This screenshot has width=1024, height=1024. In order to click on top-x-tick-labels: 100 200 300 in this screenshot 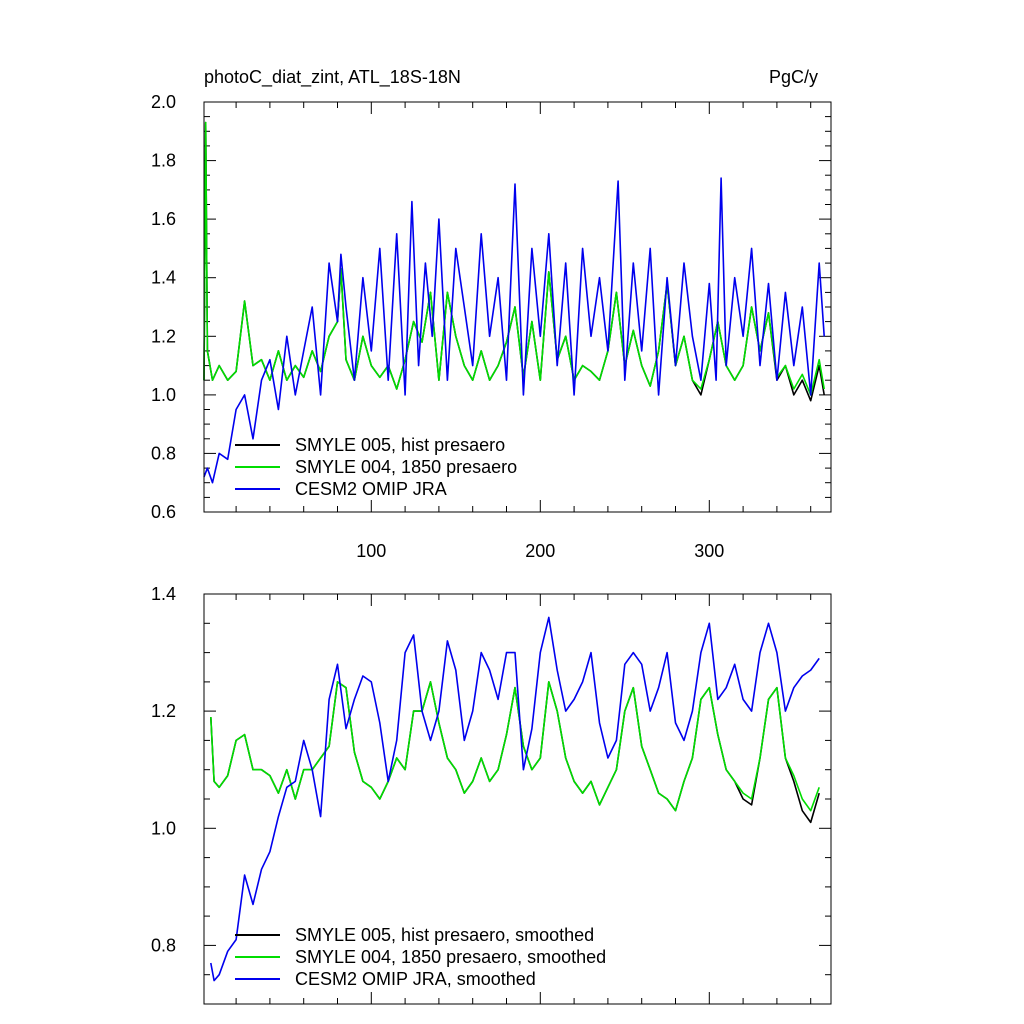, I will do `click(540, 551)`.